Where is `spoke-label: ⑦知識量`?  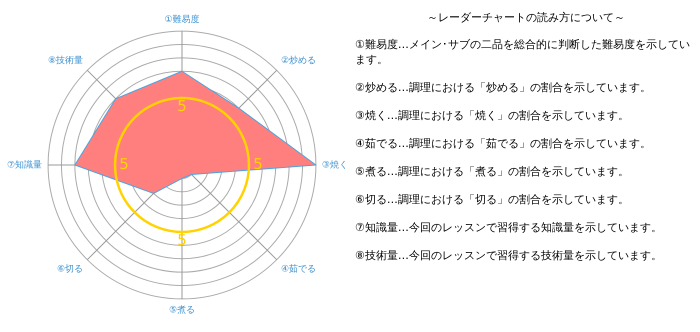
spoke-label: ⑦知識量 is located at coordinates (24, 164).